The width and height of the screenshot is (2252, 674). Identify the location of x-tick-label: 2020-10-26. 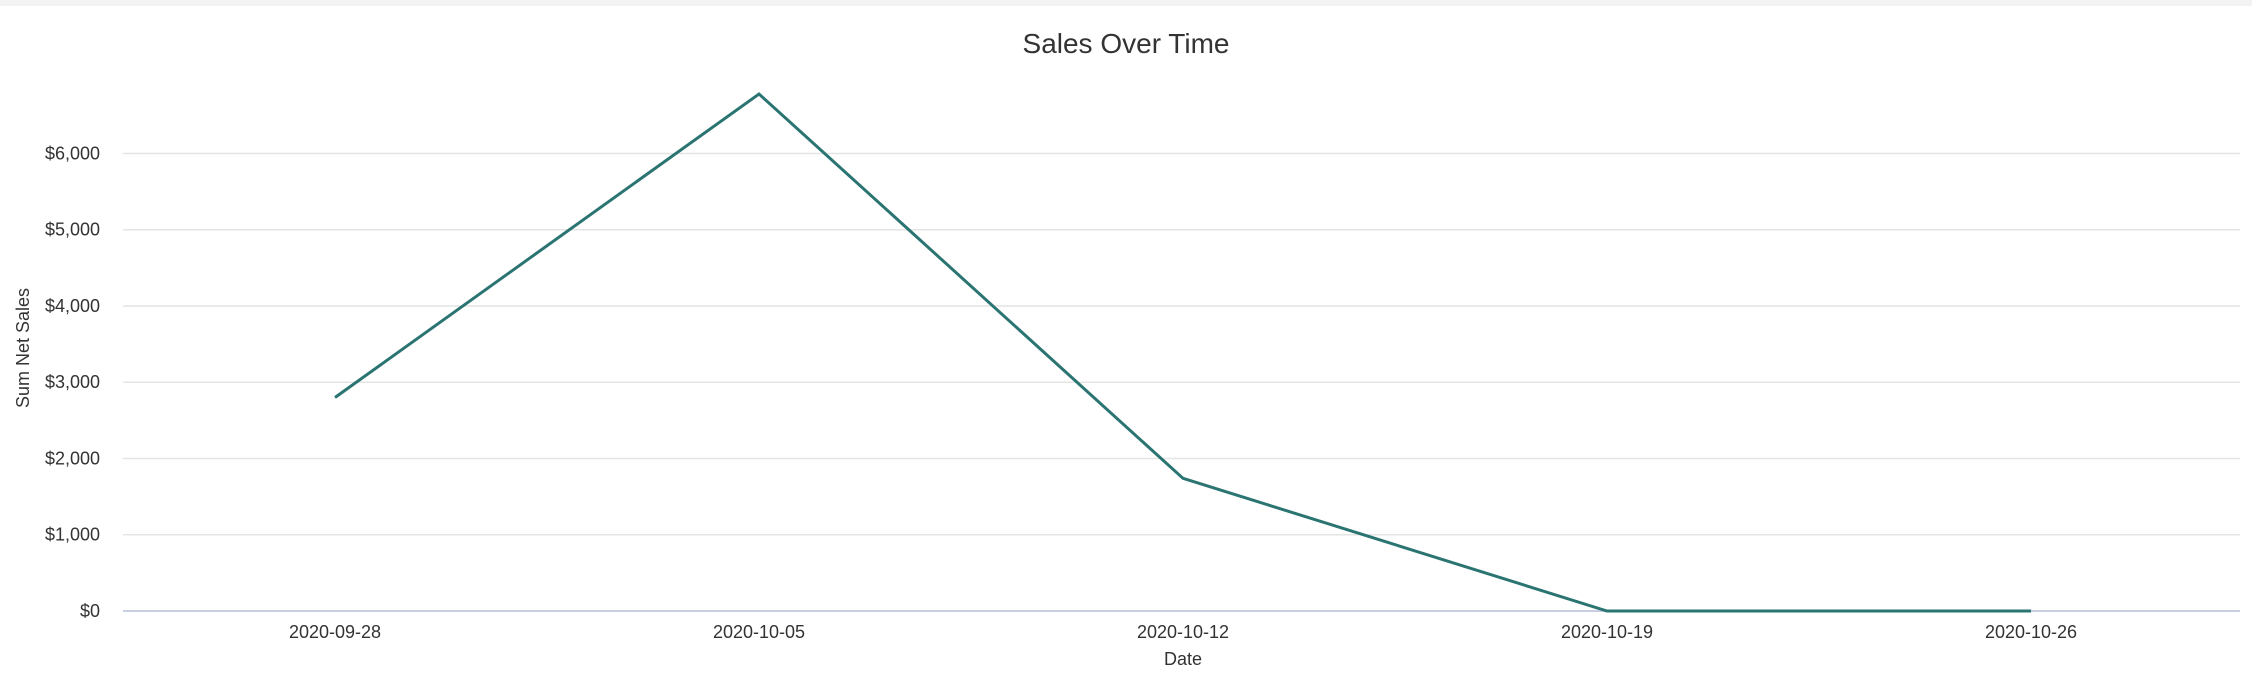
(2031, 632).